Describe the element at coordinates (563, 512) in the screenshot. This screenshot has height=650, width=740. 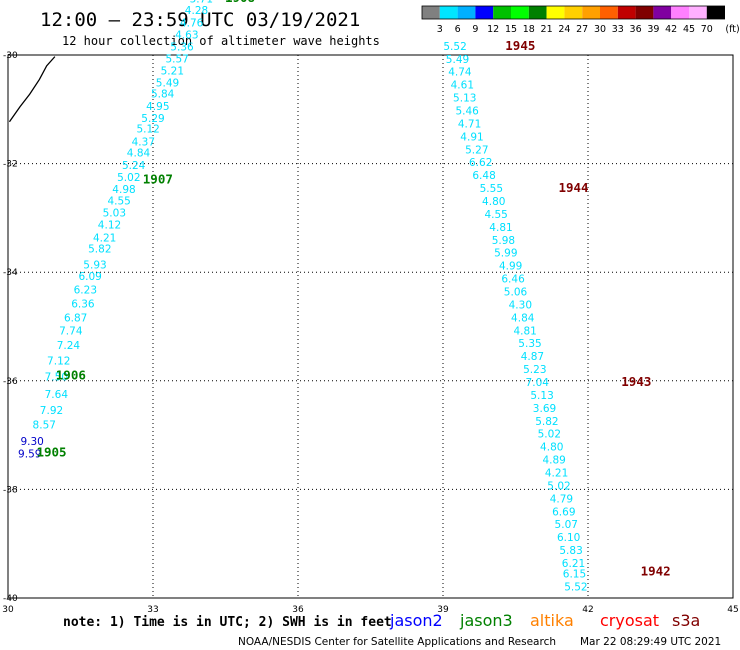
I see `wave-height-value: 6.69` at that location.